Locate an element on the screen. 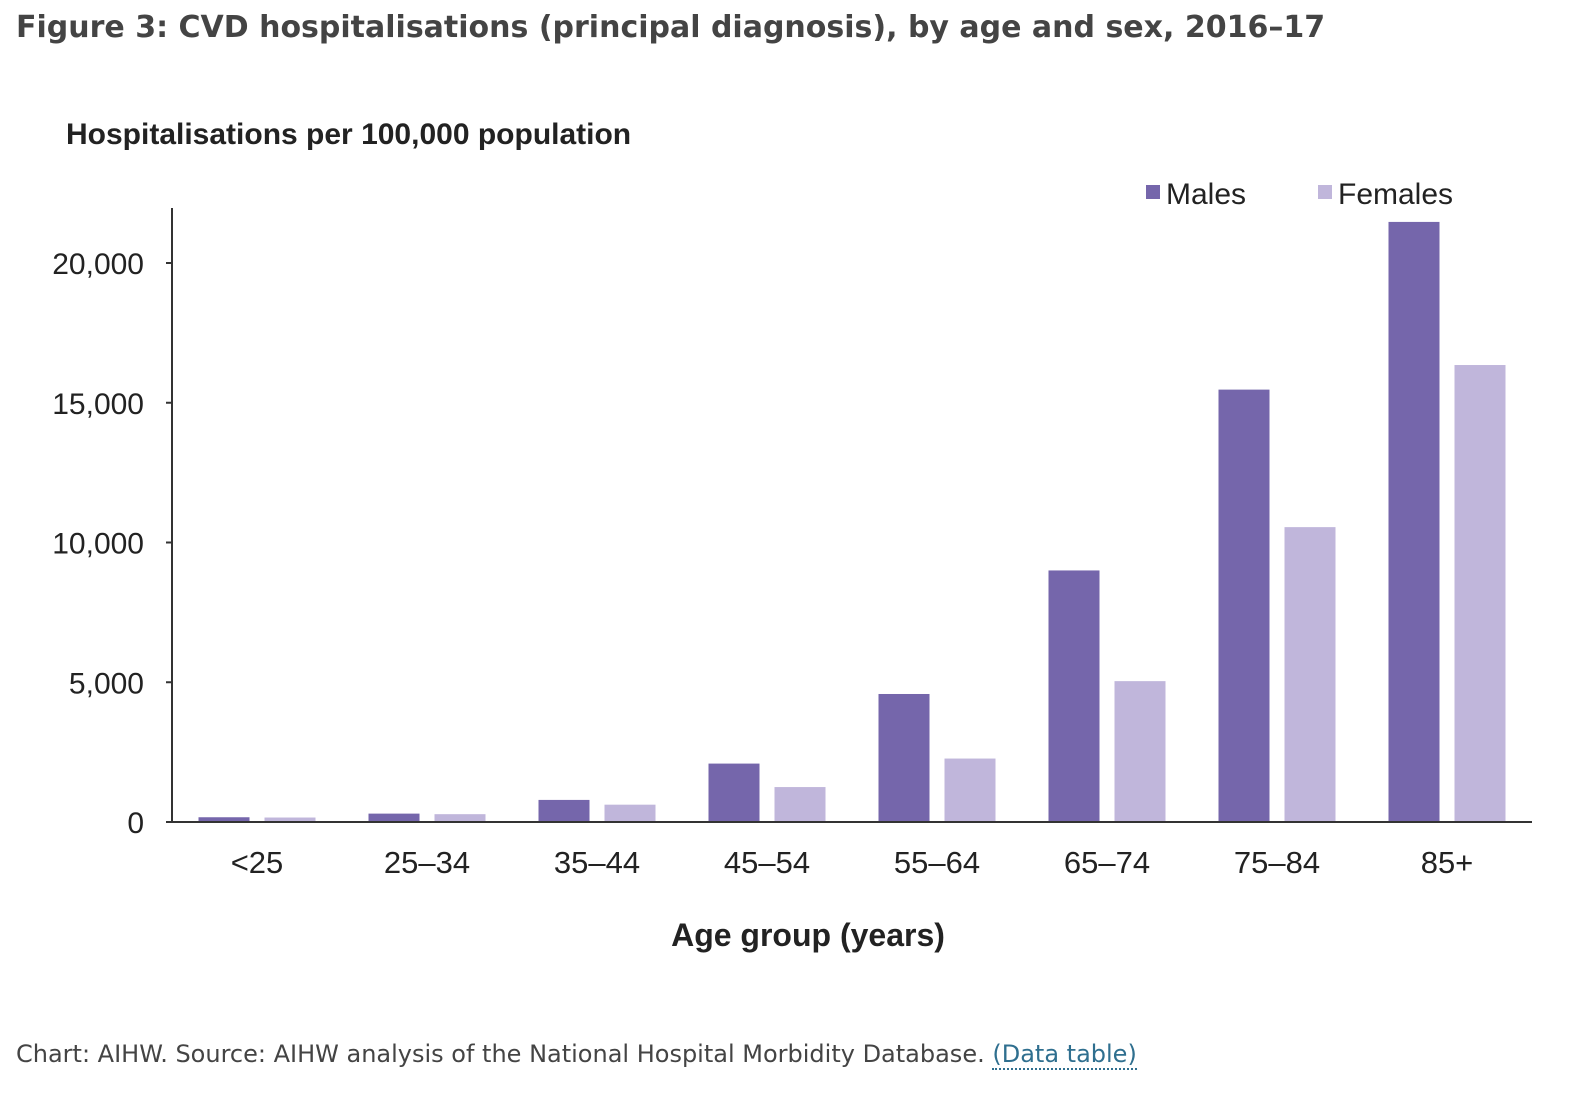 This screenshot has height=1108, width=1592. y-axis: 0 5,000 10,000 15,000 20,000 is located at coordinates (112, 524).